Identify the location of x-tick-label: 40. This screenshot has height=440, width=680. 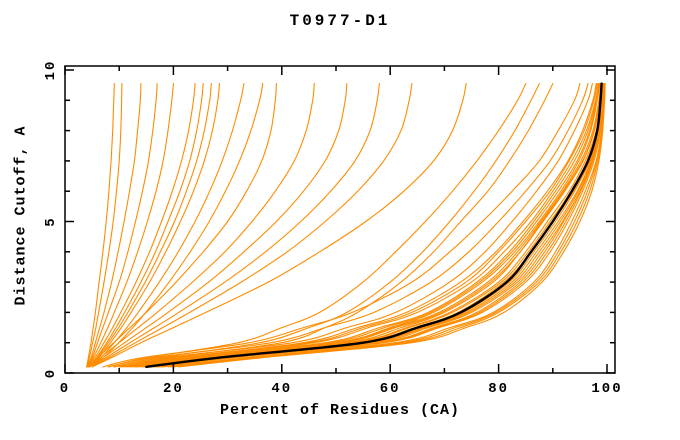
(281, 389).